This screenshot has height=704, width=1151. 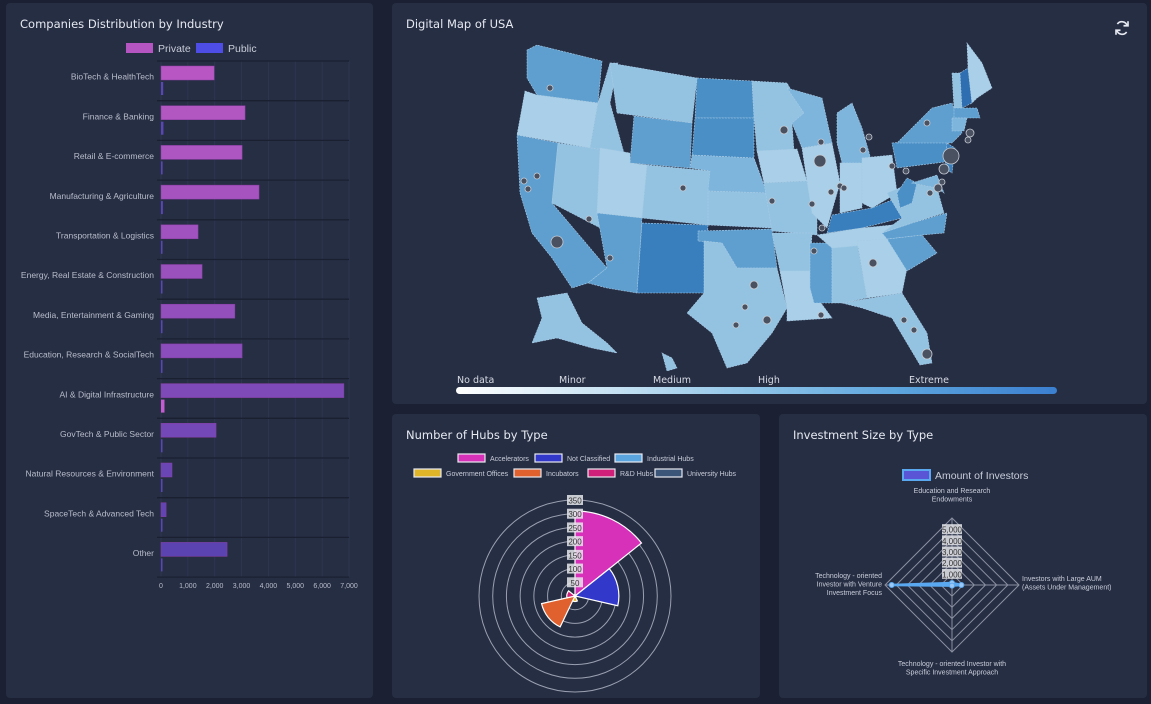 I want to click on polar-segment-r-d-hubs, so click(x=571, y=594).